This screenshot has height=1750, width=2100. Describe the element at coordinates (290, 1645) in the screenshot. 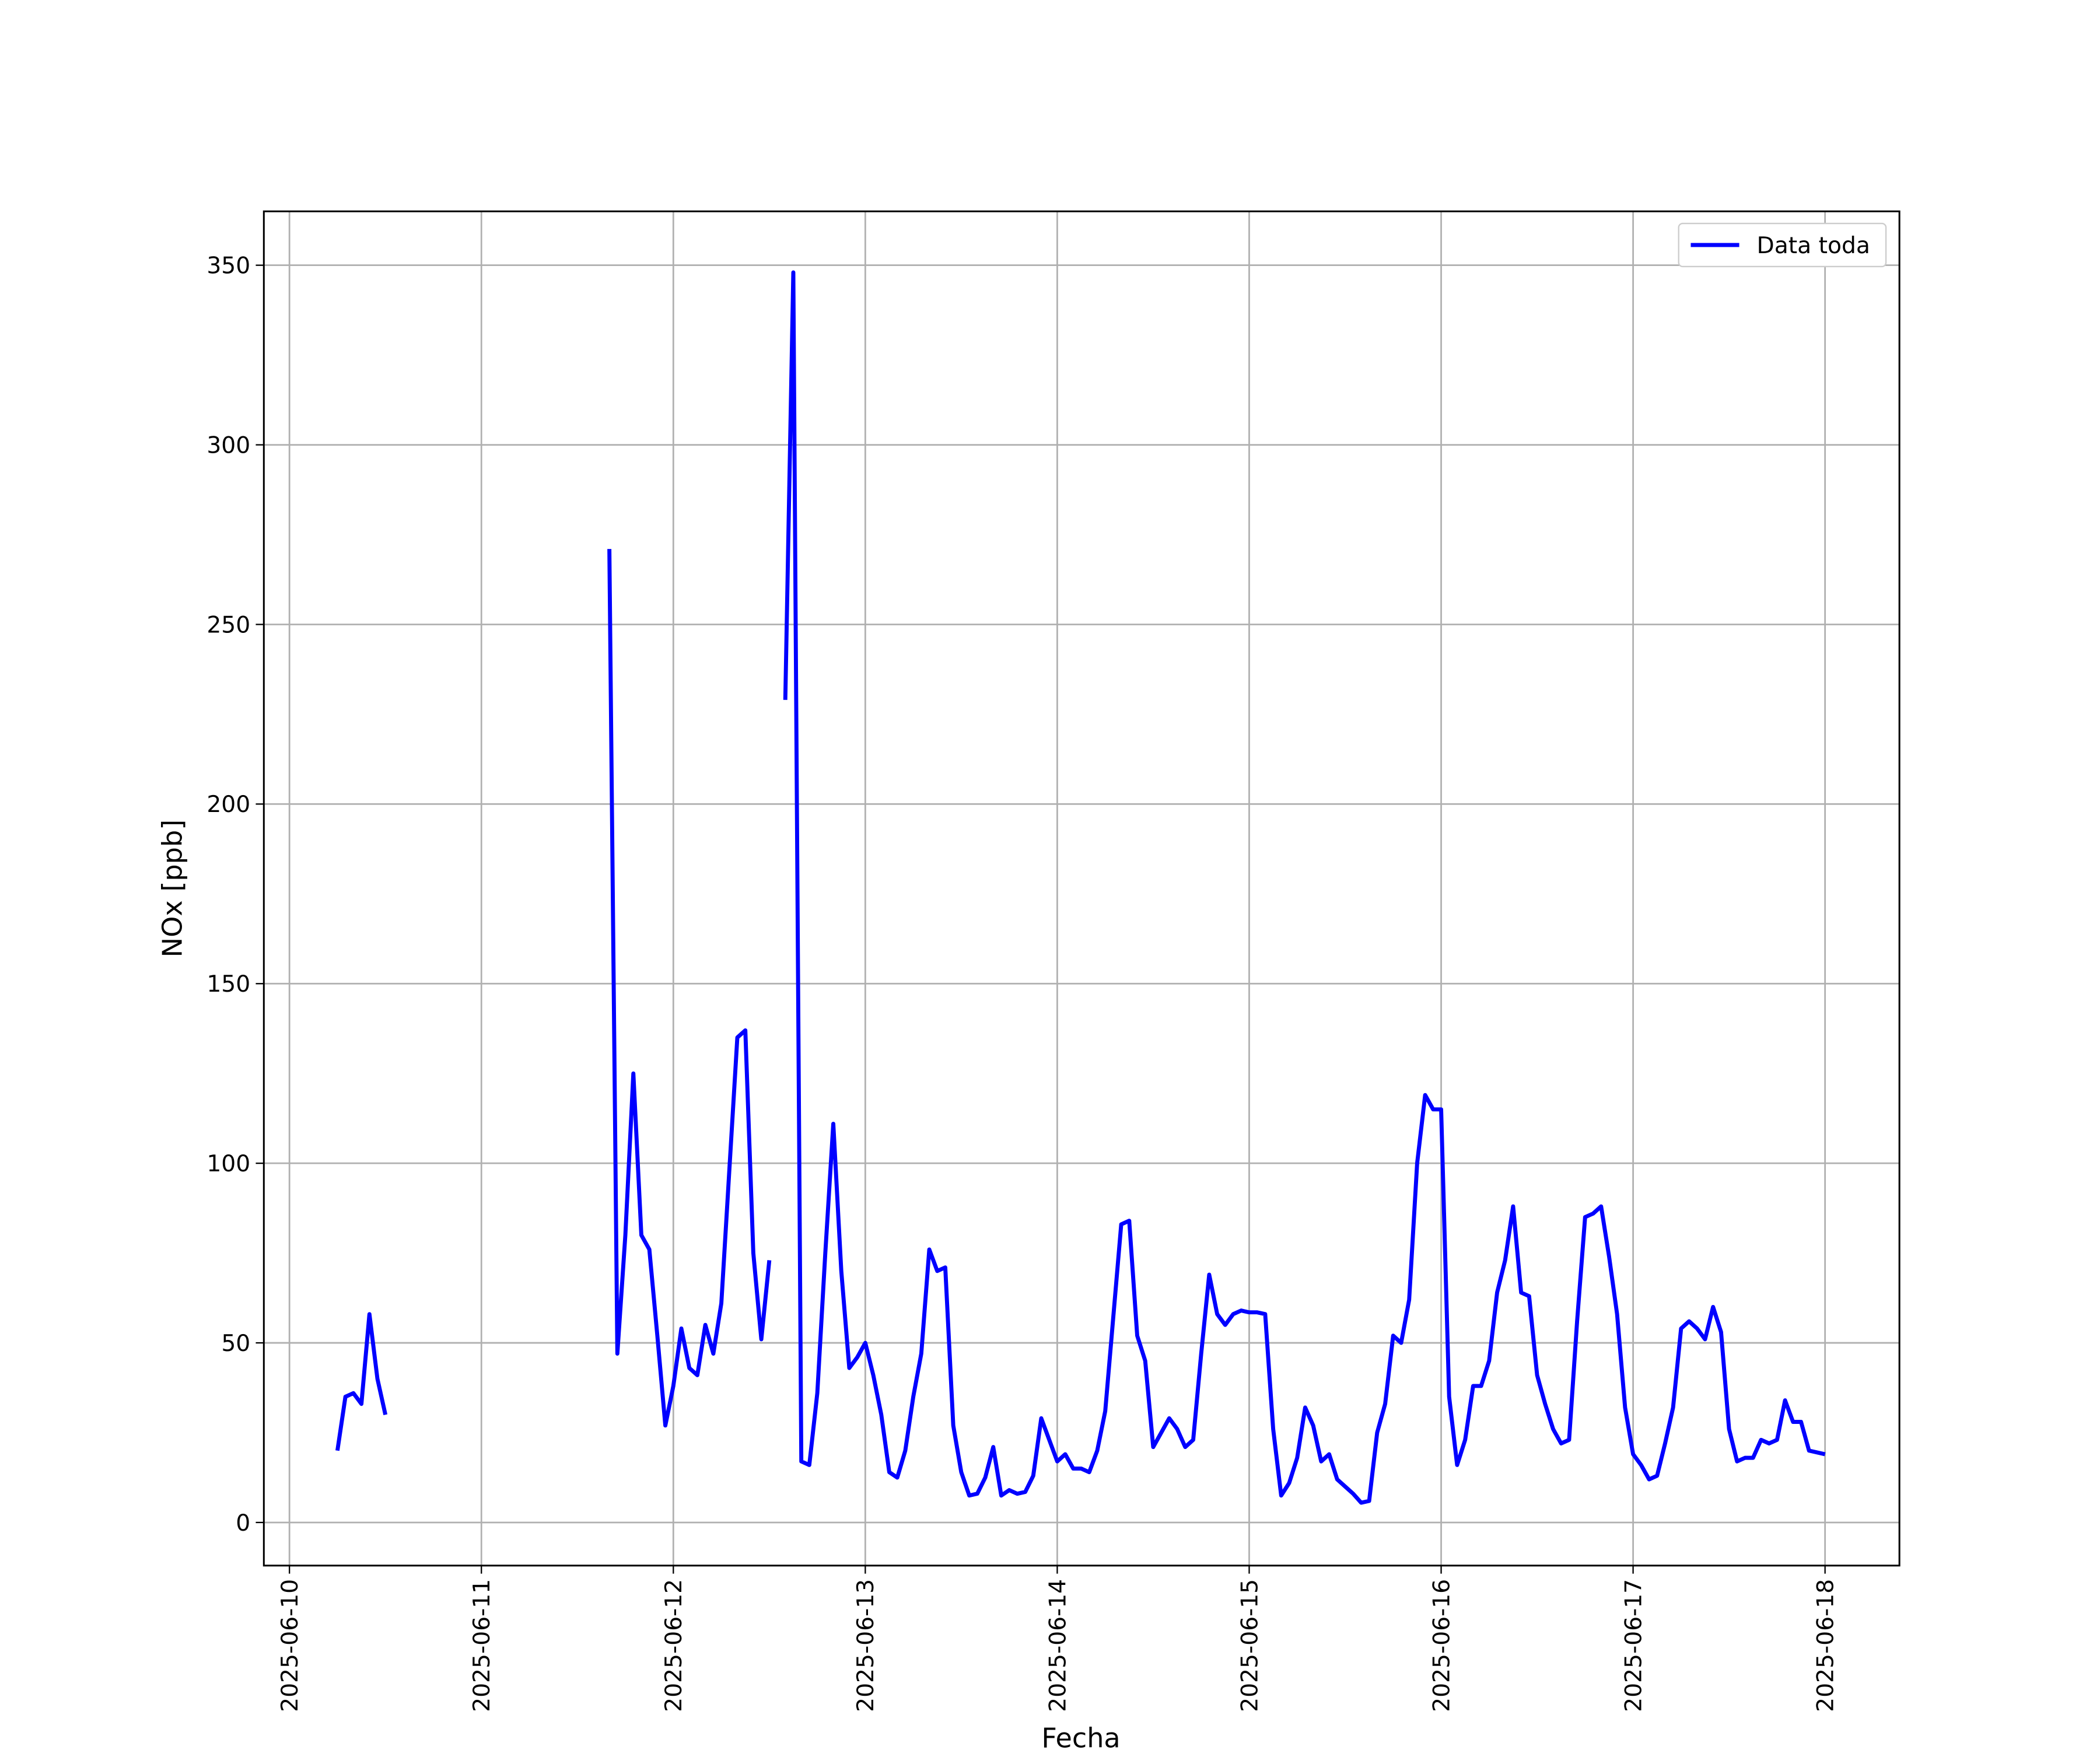

I see `x-tick-label: 2025-06-10` at that location.